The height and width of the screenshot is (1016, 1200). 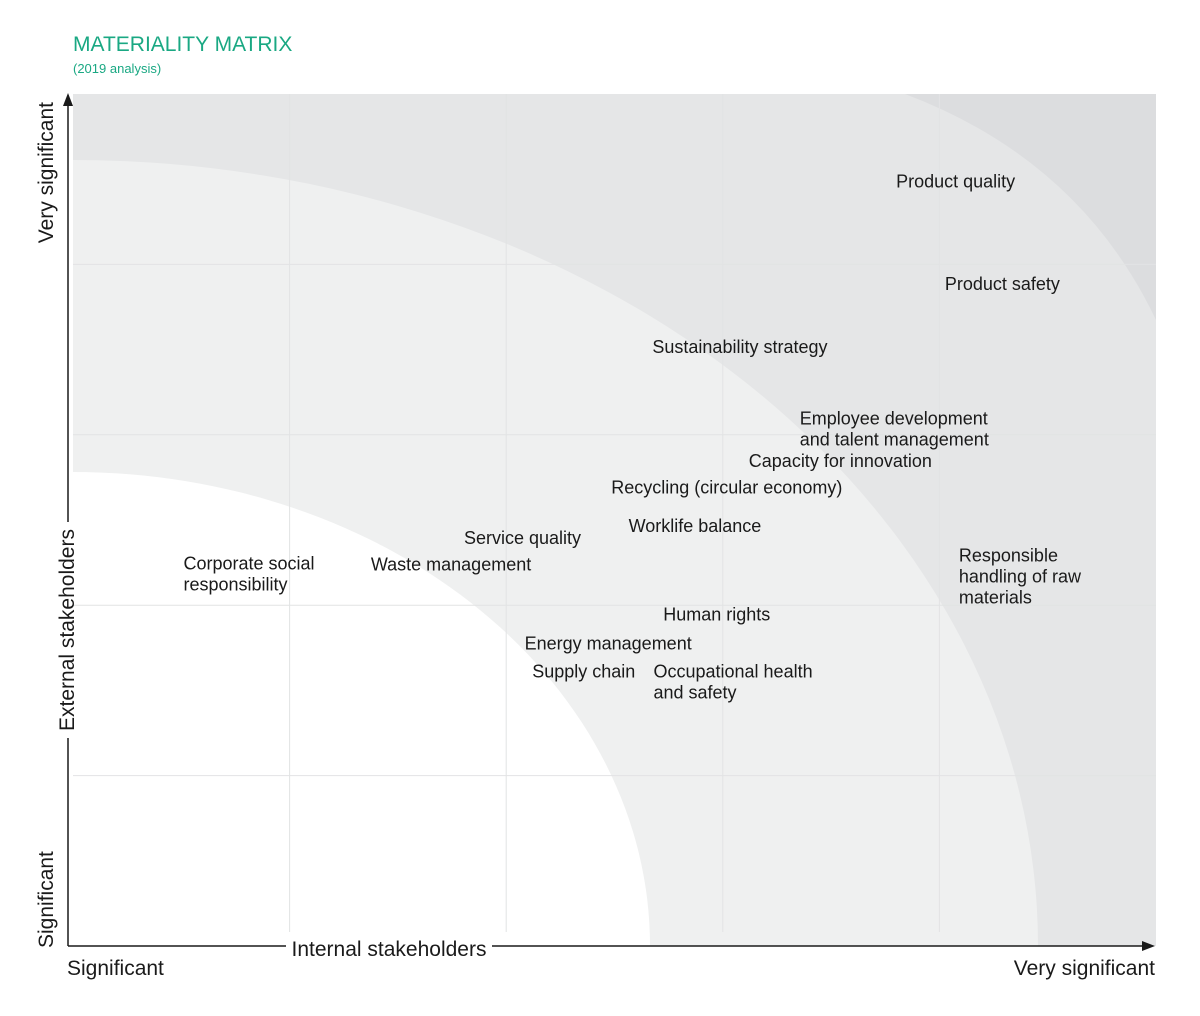 I want to click on topic-label: Service quality, so click(x=522, y=538).